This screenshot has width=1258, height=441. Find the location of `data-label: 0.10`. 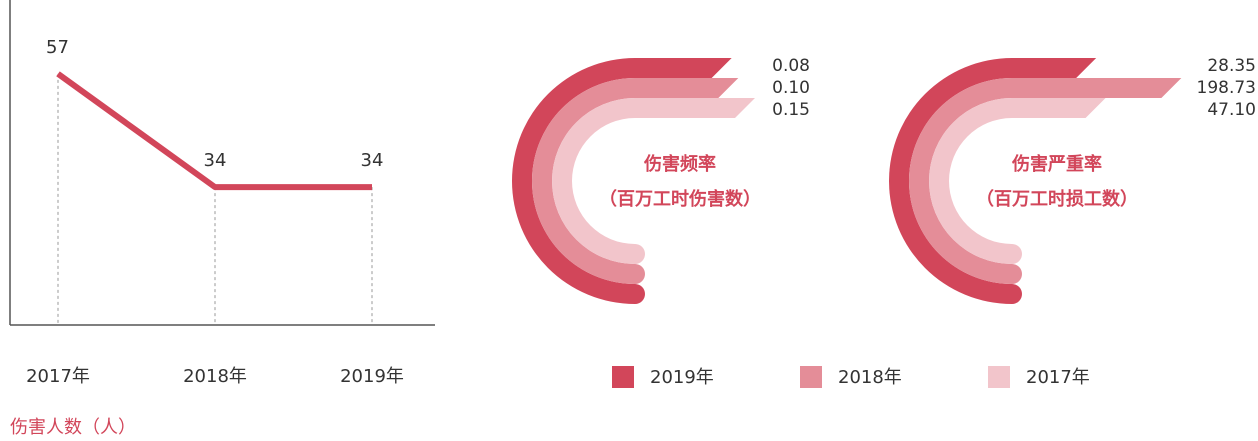

data-label: 0.10 is located at coordinates (791, 88).